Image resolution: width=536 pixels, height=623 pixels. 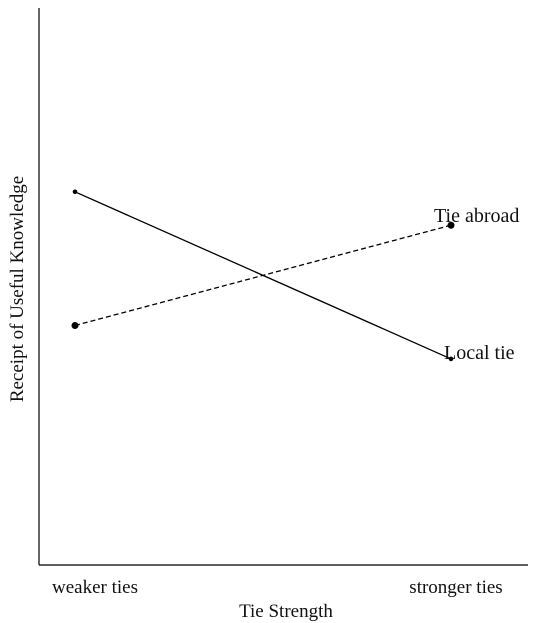 I want to click on x-tick-label-weaker: weaker ties, so click(x=95, y=587).